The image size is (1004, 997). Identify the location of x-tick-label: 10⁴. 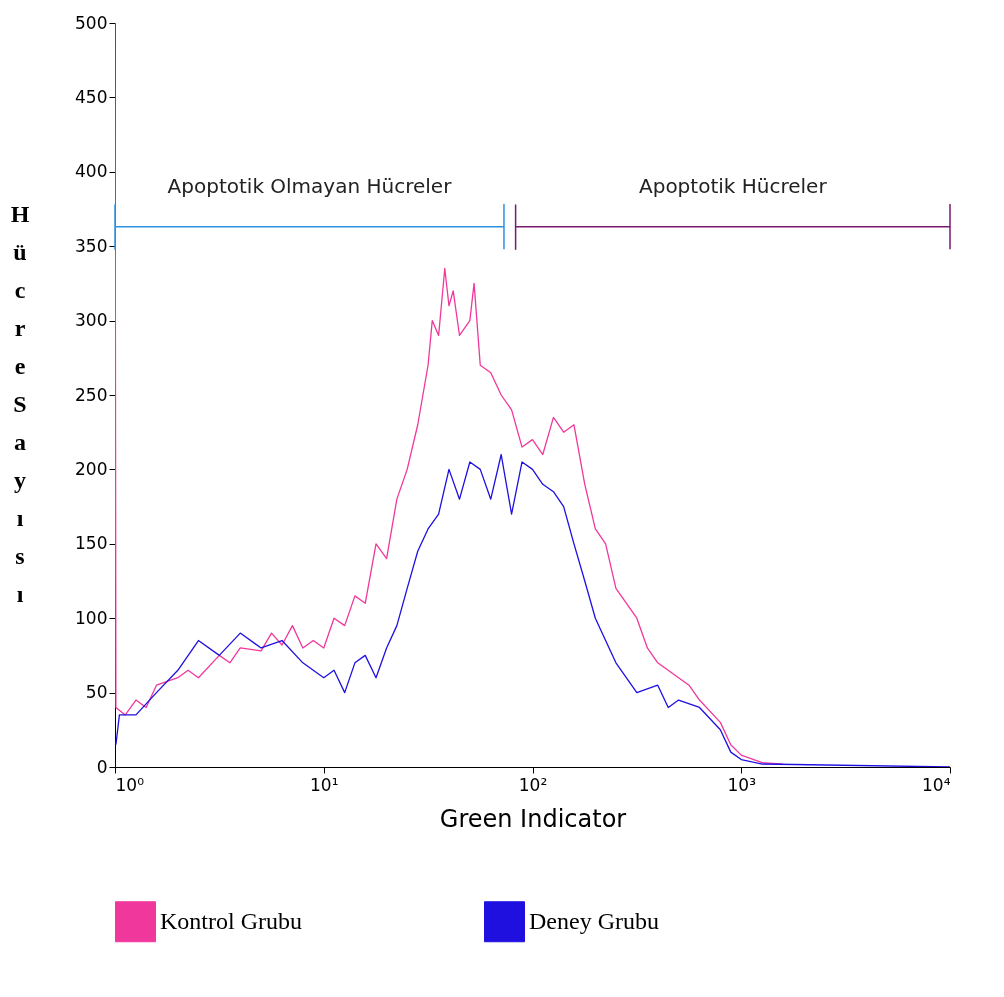
(936, 784).